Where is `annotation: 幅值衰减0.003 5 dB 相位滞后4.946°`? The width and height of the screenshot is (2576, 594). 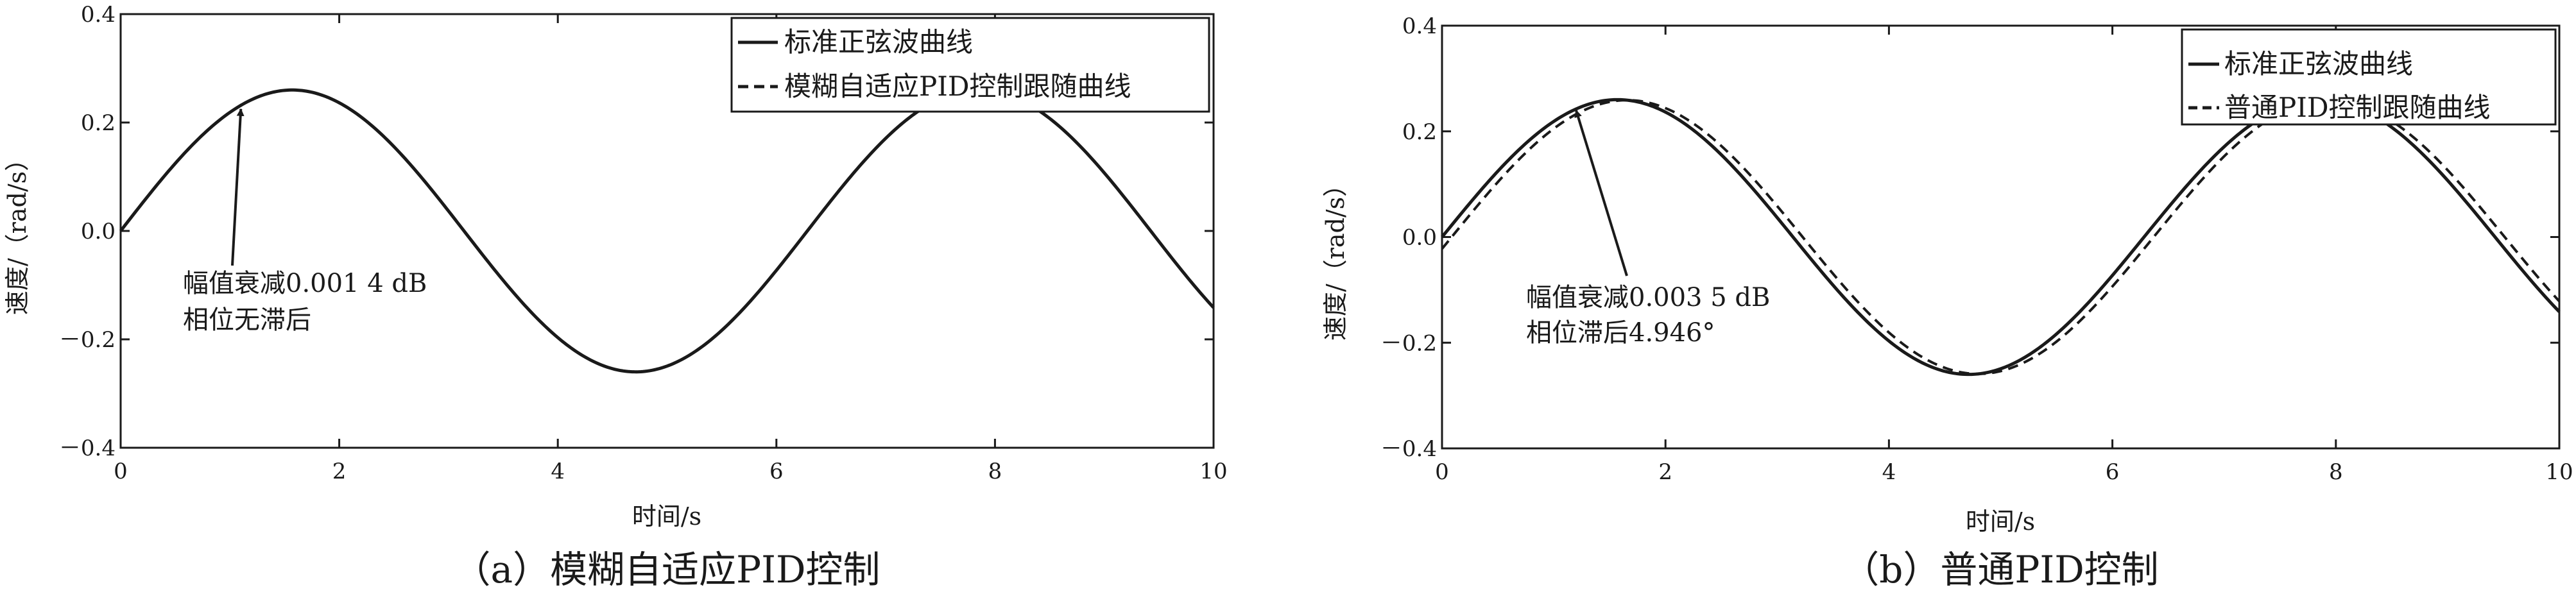 annotation: 幅值衰减0.003 5 dB 相位滞后4.946° is located at coordinates (1648, 228).